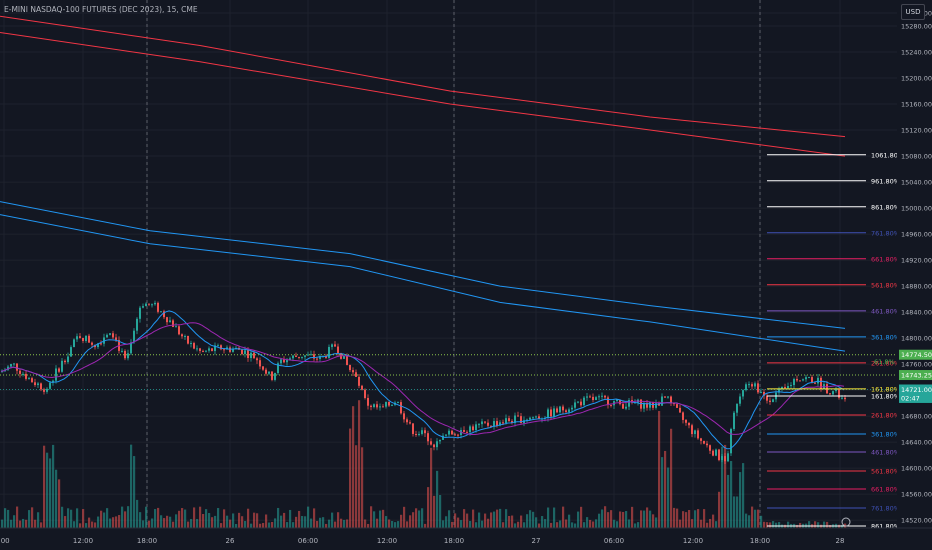 The height and width of the screenshot is (550, 932). What do you see at coordinates (916, 443) in the screenshot?
I see `y-tick-label: 14640.00` at bounding box center [916, 443].